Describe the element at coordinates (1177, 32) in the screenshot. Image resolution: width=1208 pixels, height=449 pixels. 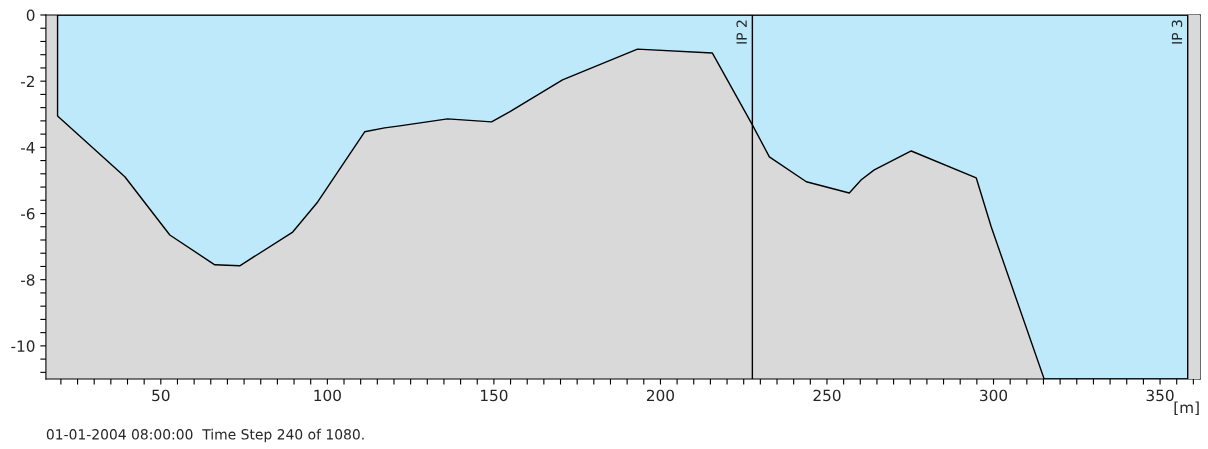
I see `ref-line-label: IP 3` at that location.